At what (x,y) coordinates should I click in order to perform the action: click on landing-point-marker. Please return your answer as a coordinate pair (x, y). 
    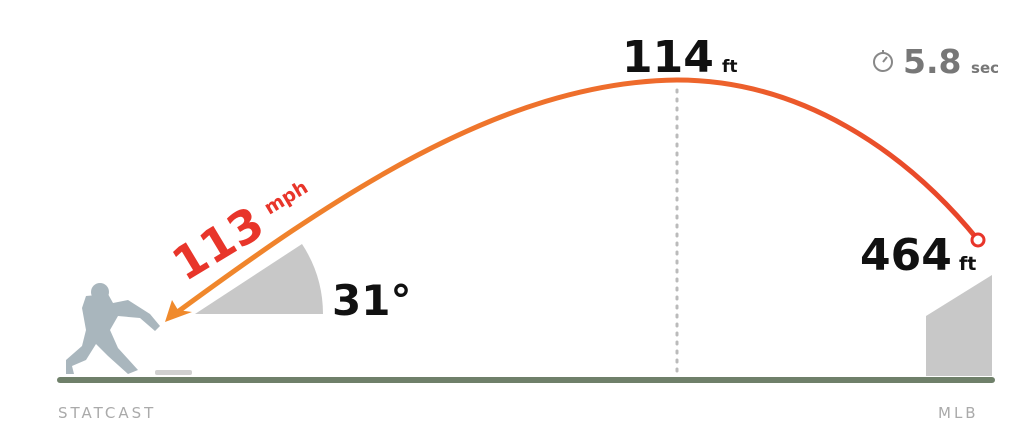
    Looking at the image, I should click on (978, 240).